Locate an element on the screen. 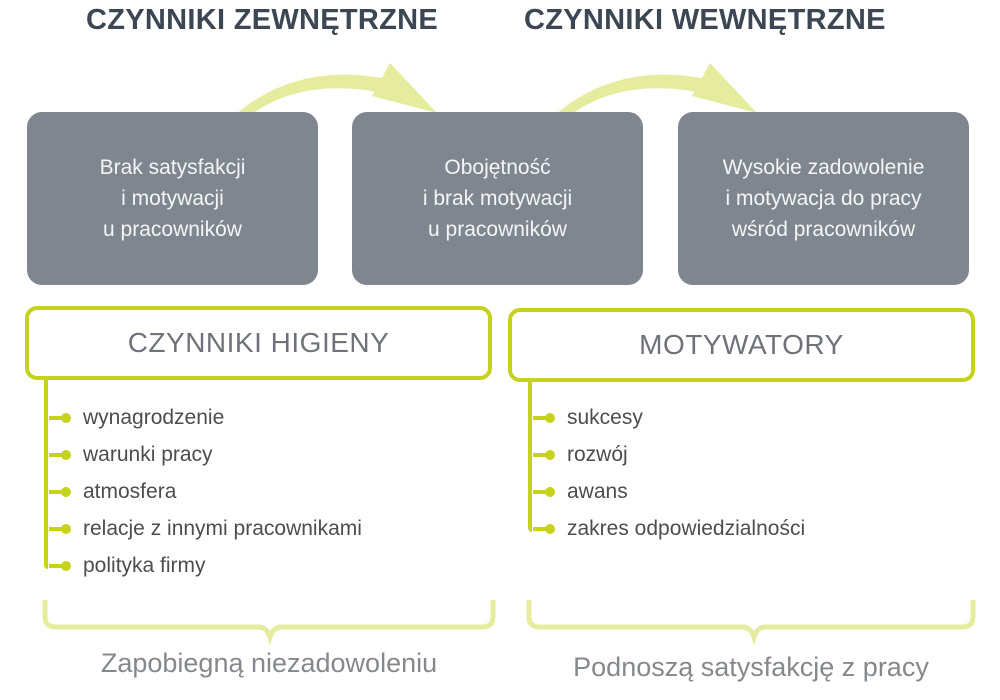  heading-internal-factors: CZYNNIKI WEWNĘTRZNE is located at coordinates (705, 20).